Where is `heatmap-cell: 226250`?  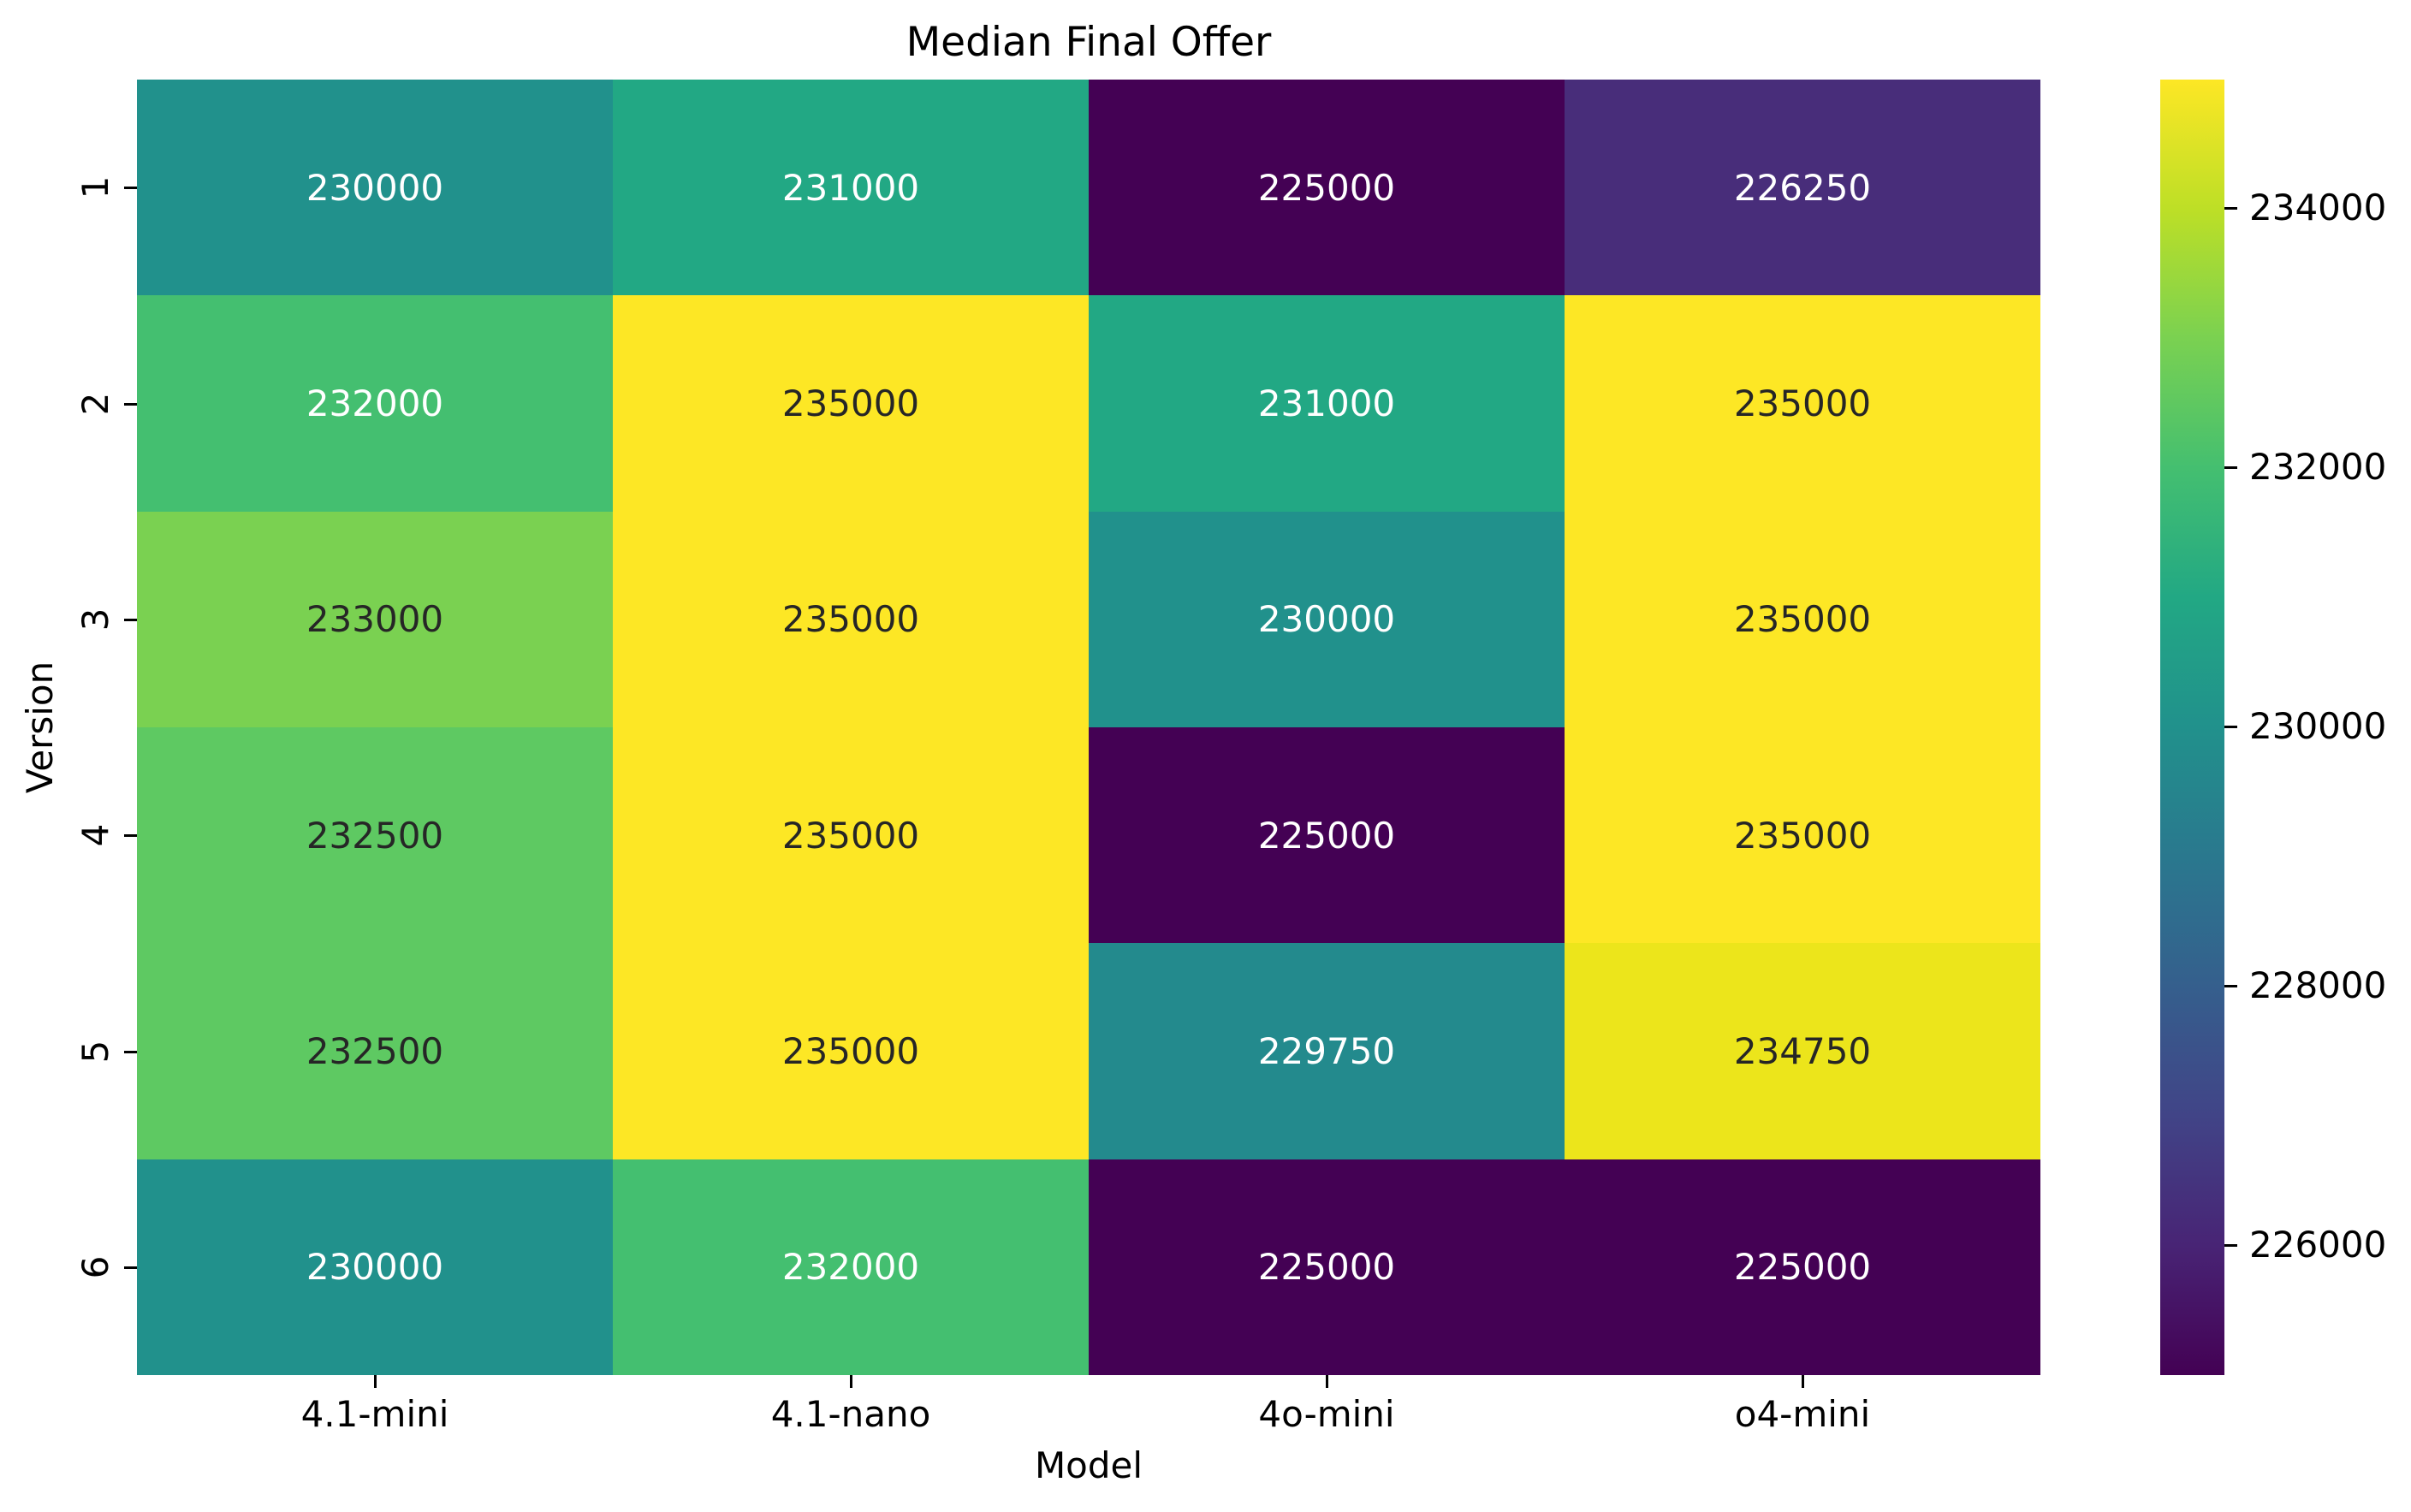
heatmap-cell: 226250 is located at coordinates (1802, 188).